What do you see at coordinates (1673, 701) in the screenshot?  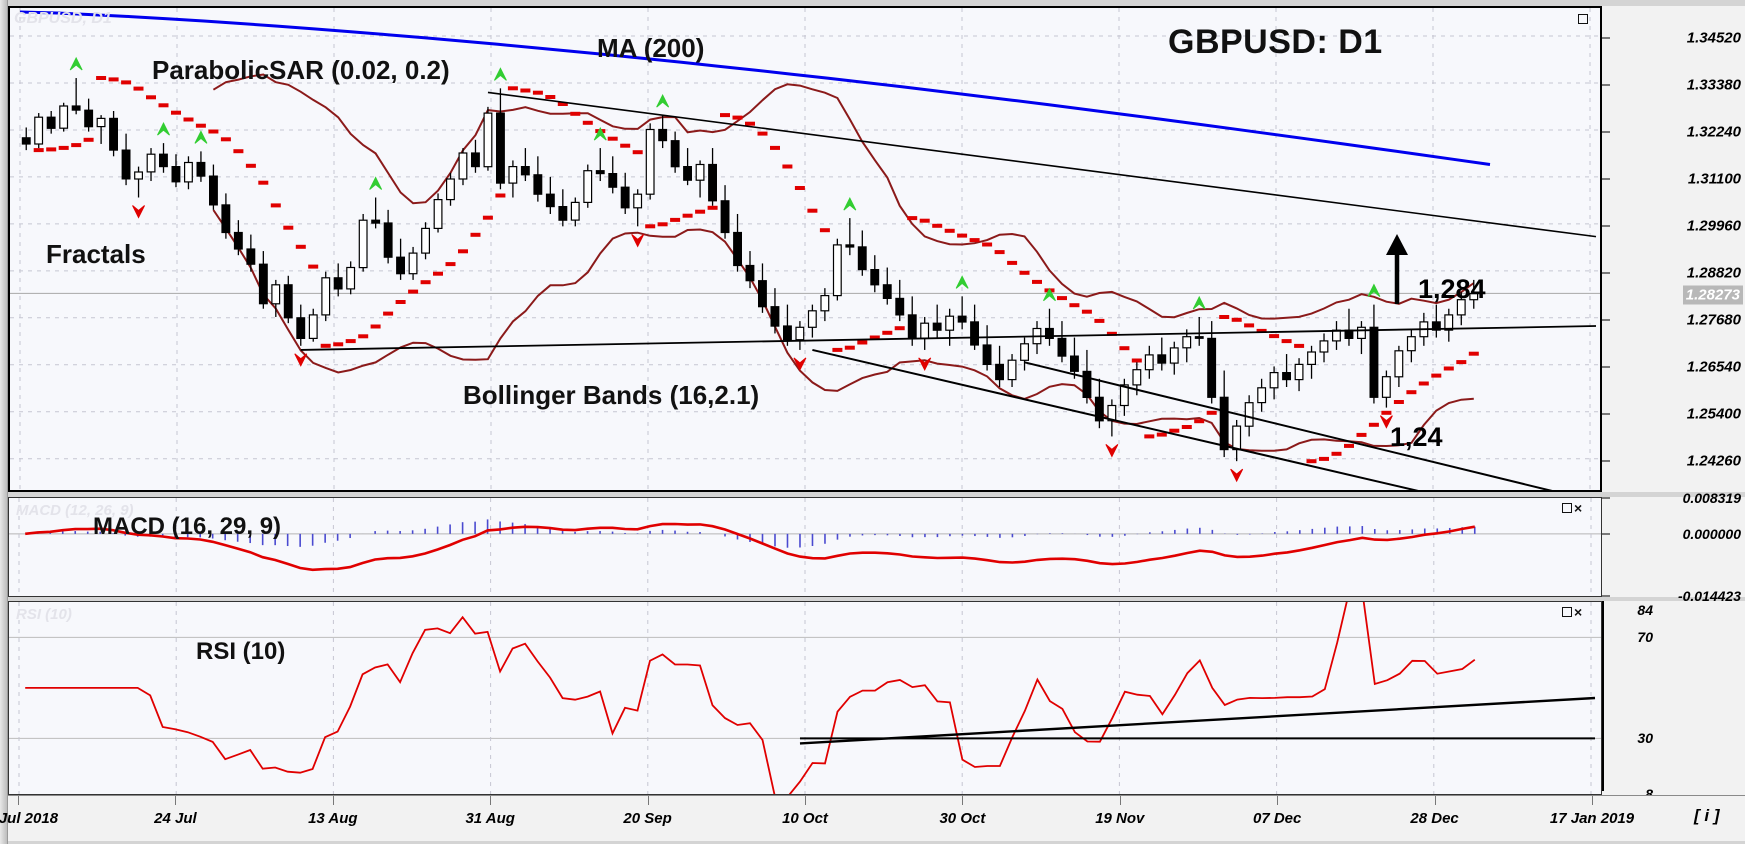 I see `rsi-axis-scale: 84 70 30 8` at bounding box center [1673, 701].